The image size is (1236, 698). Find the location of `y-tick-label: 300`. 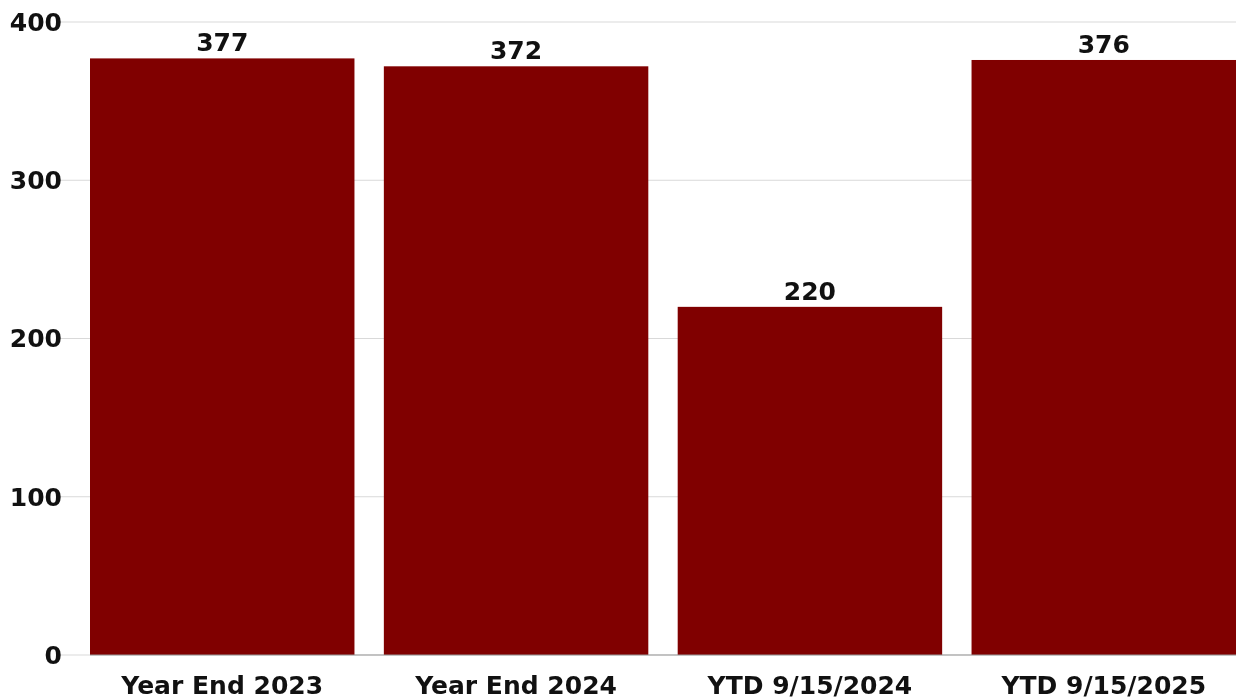

y-tick-label: 300 is located at coordinates (35, 180).